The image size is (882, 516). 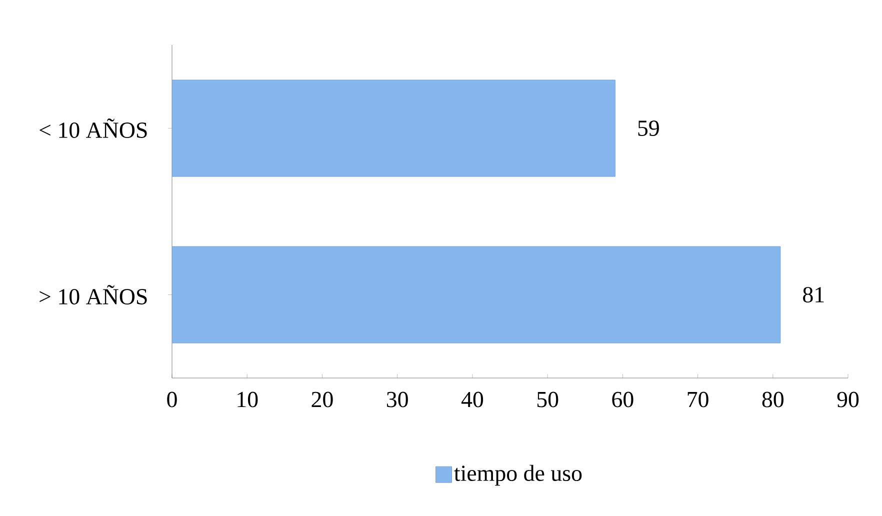 What do you see at coordinates (813, 294) in the screenshot?
I see `data-label: 81` at bounding box center [813, 294].